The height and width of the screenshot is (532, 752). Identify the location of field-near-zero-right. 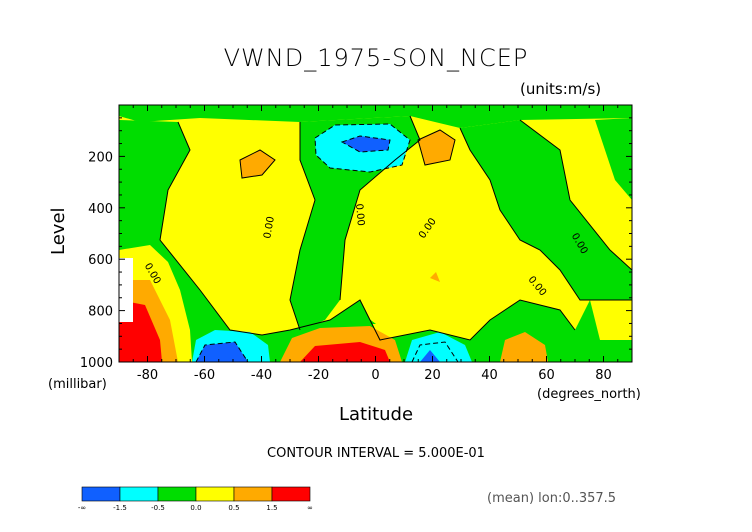
(546, 210).